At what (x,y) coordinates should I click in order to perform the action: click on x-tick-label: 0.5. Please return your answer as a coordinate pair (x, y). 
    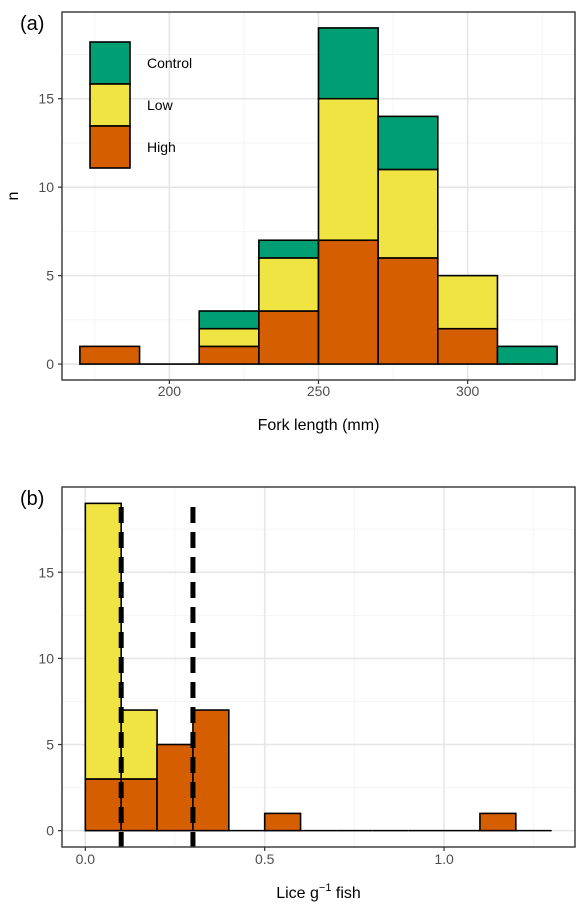
    Looking at the image, I should click on (265, 859).